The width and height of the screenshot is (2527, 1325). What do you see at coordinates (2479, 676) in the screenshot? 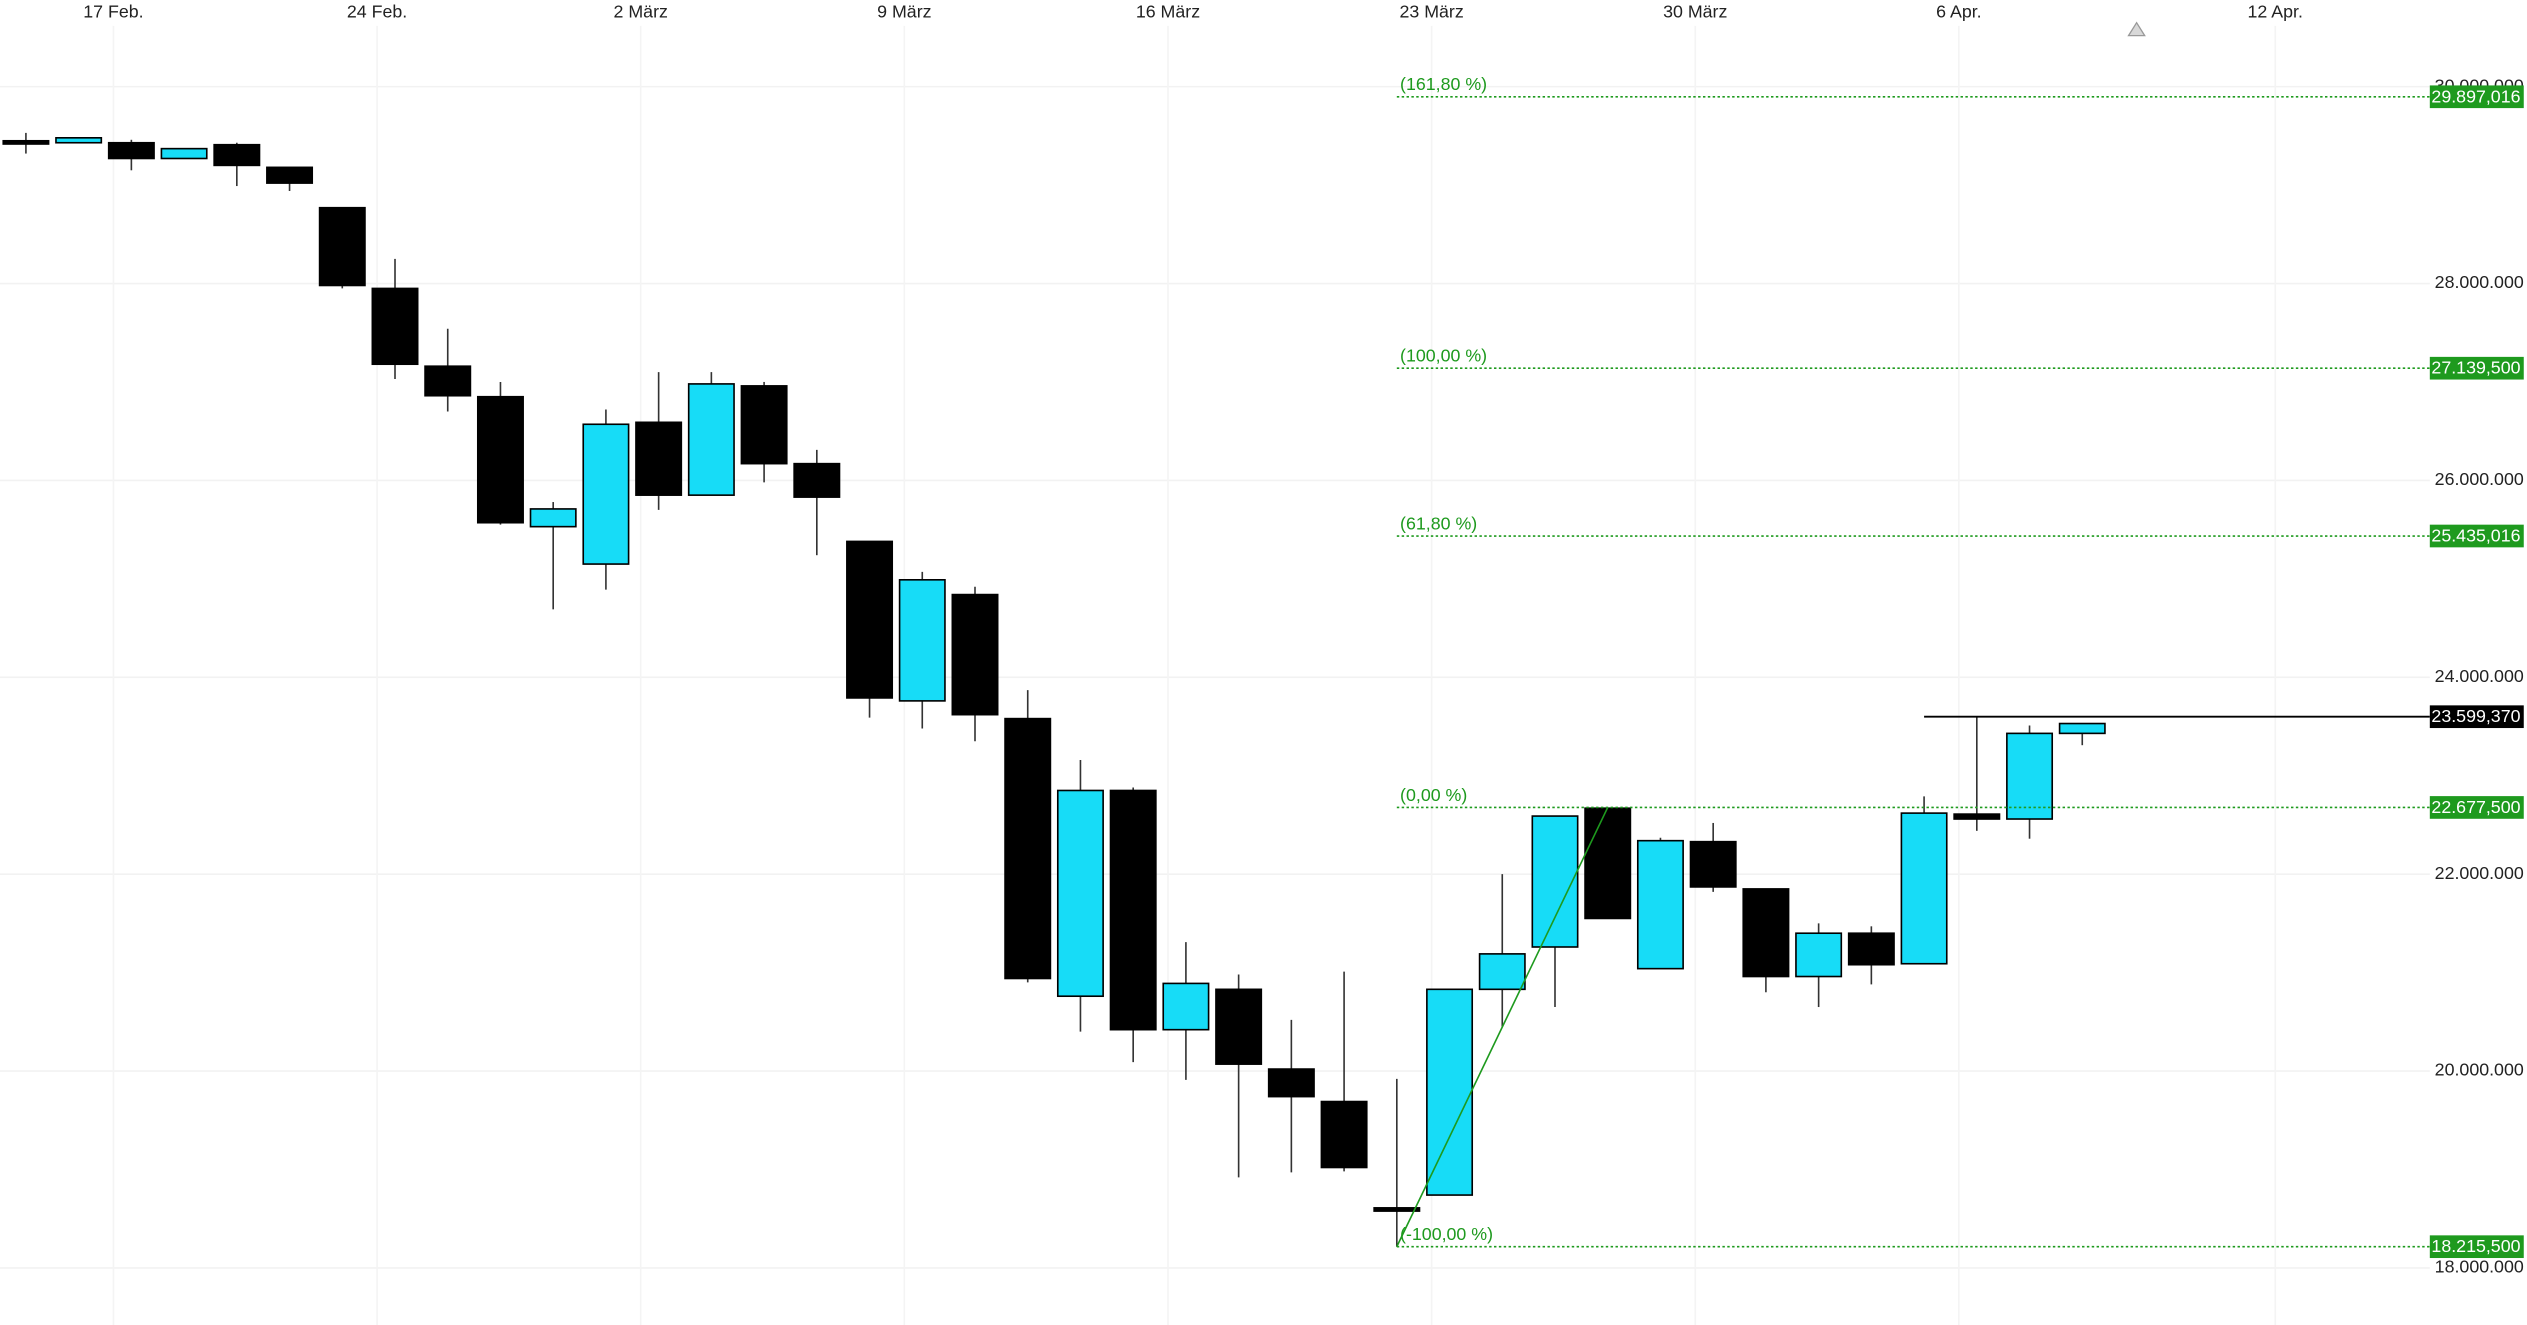
I see `y-tick-label: 24.000.000` at bounding box center [2479, 676].